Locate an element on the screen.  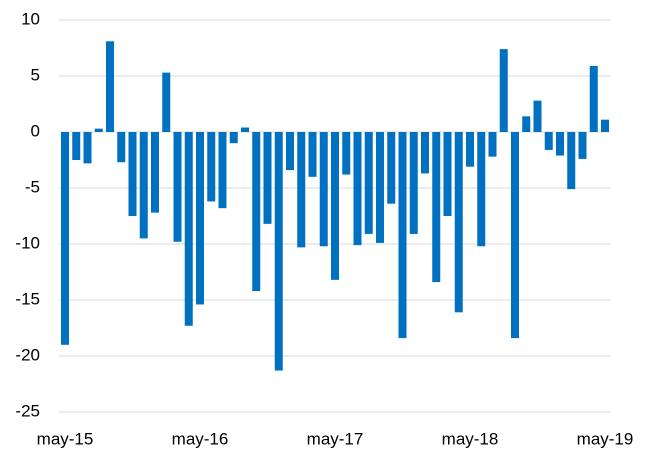
y-tick-label: -25 is located at coordinates (27, 410).